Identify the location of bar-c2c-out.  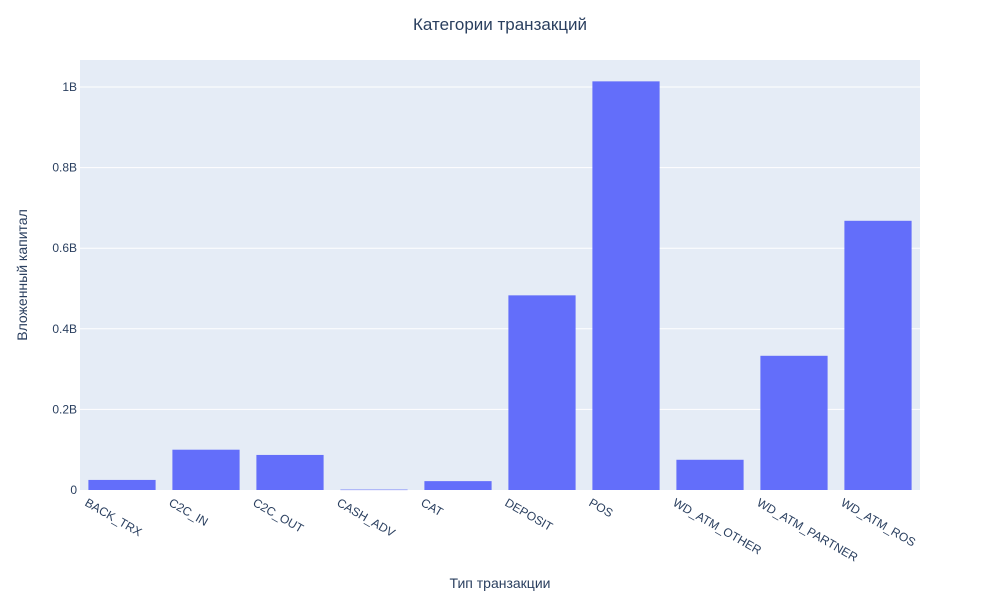
(290, 472).